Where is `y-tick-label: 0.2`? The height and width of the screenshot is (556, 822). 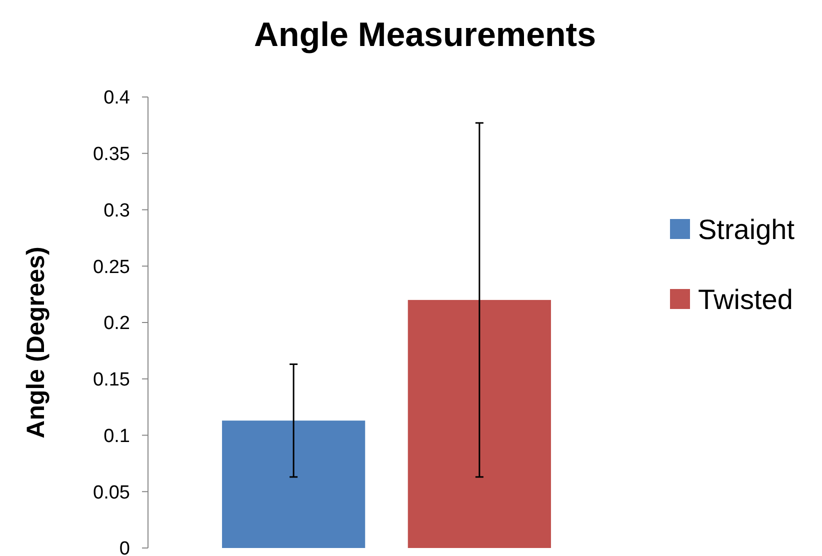 y-tick-label: 0.2 is located at coordinates (117, 323).